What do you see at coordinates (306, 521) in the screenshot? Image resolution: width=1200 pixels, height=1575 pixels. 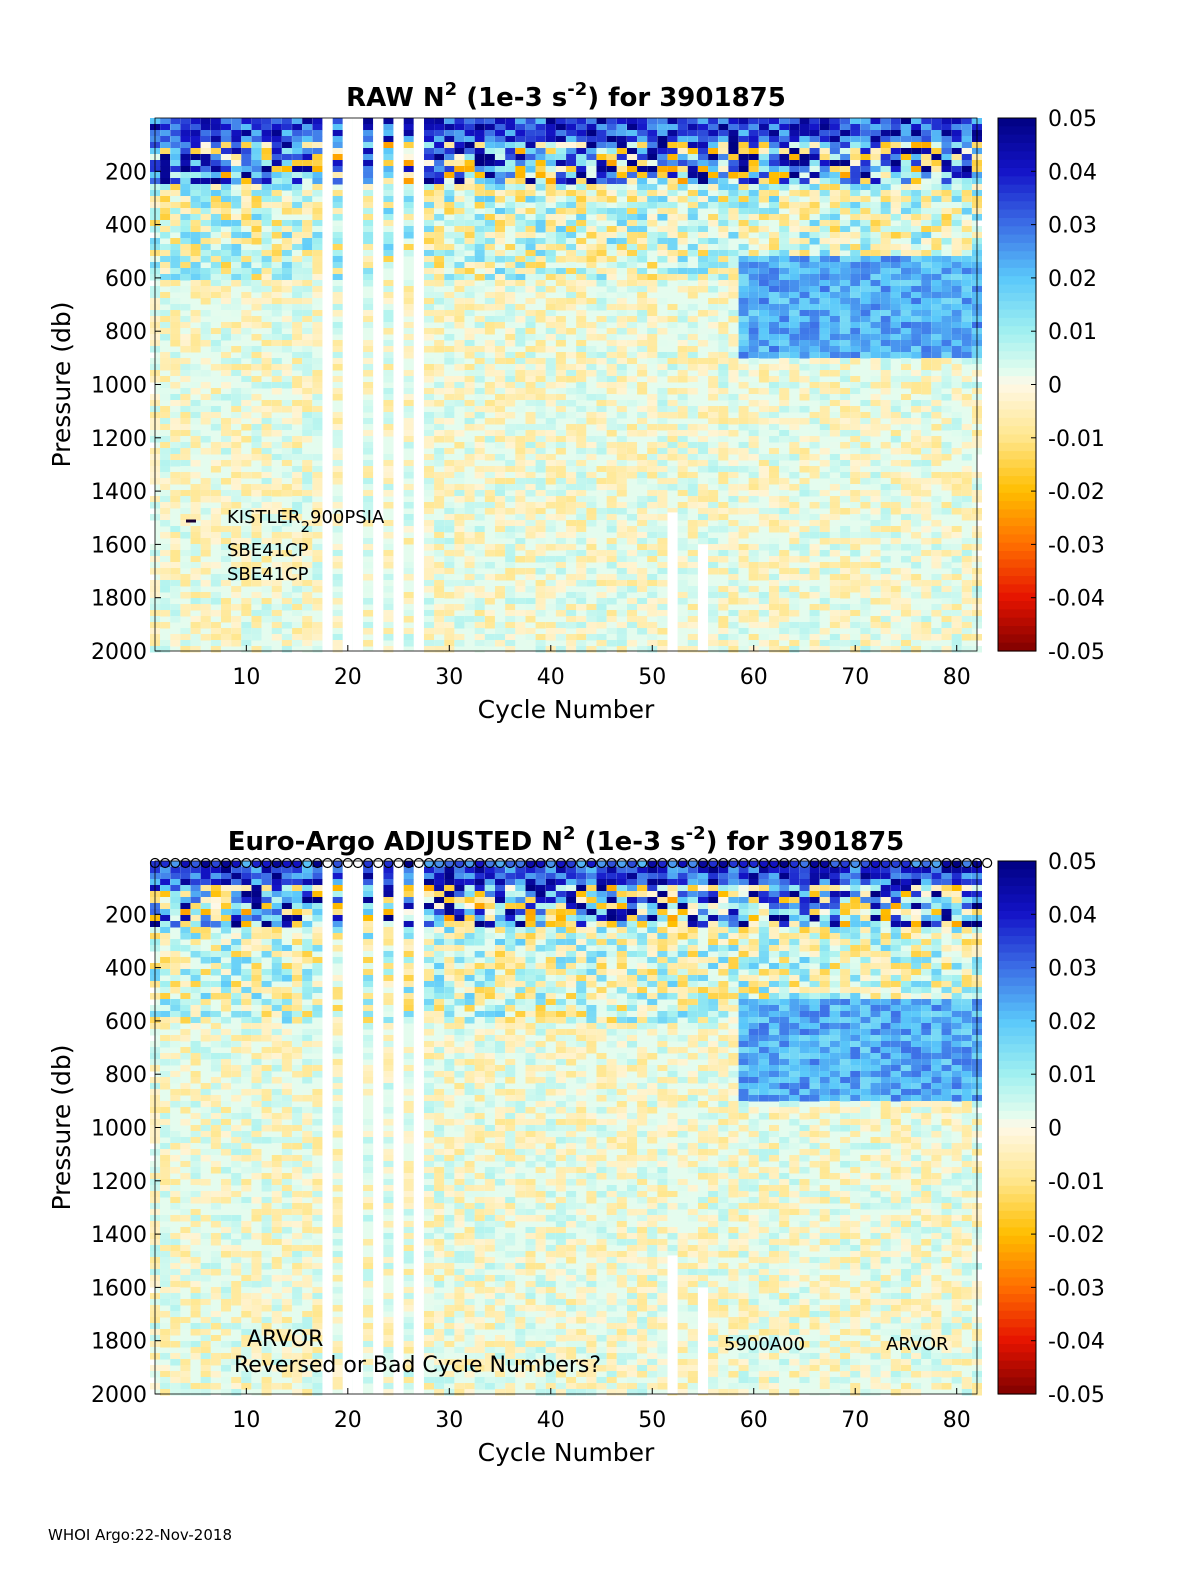 I see `raw-annotation: KISTLER2900PSIA` at bounding box center [306, 521].